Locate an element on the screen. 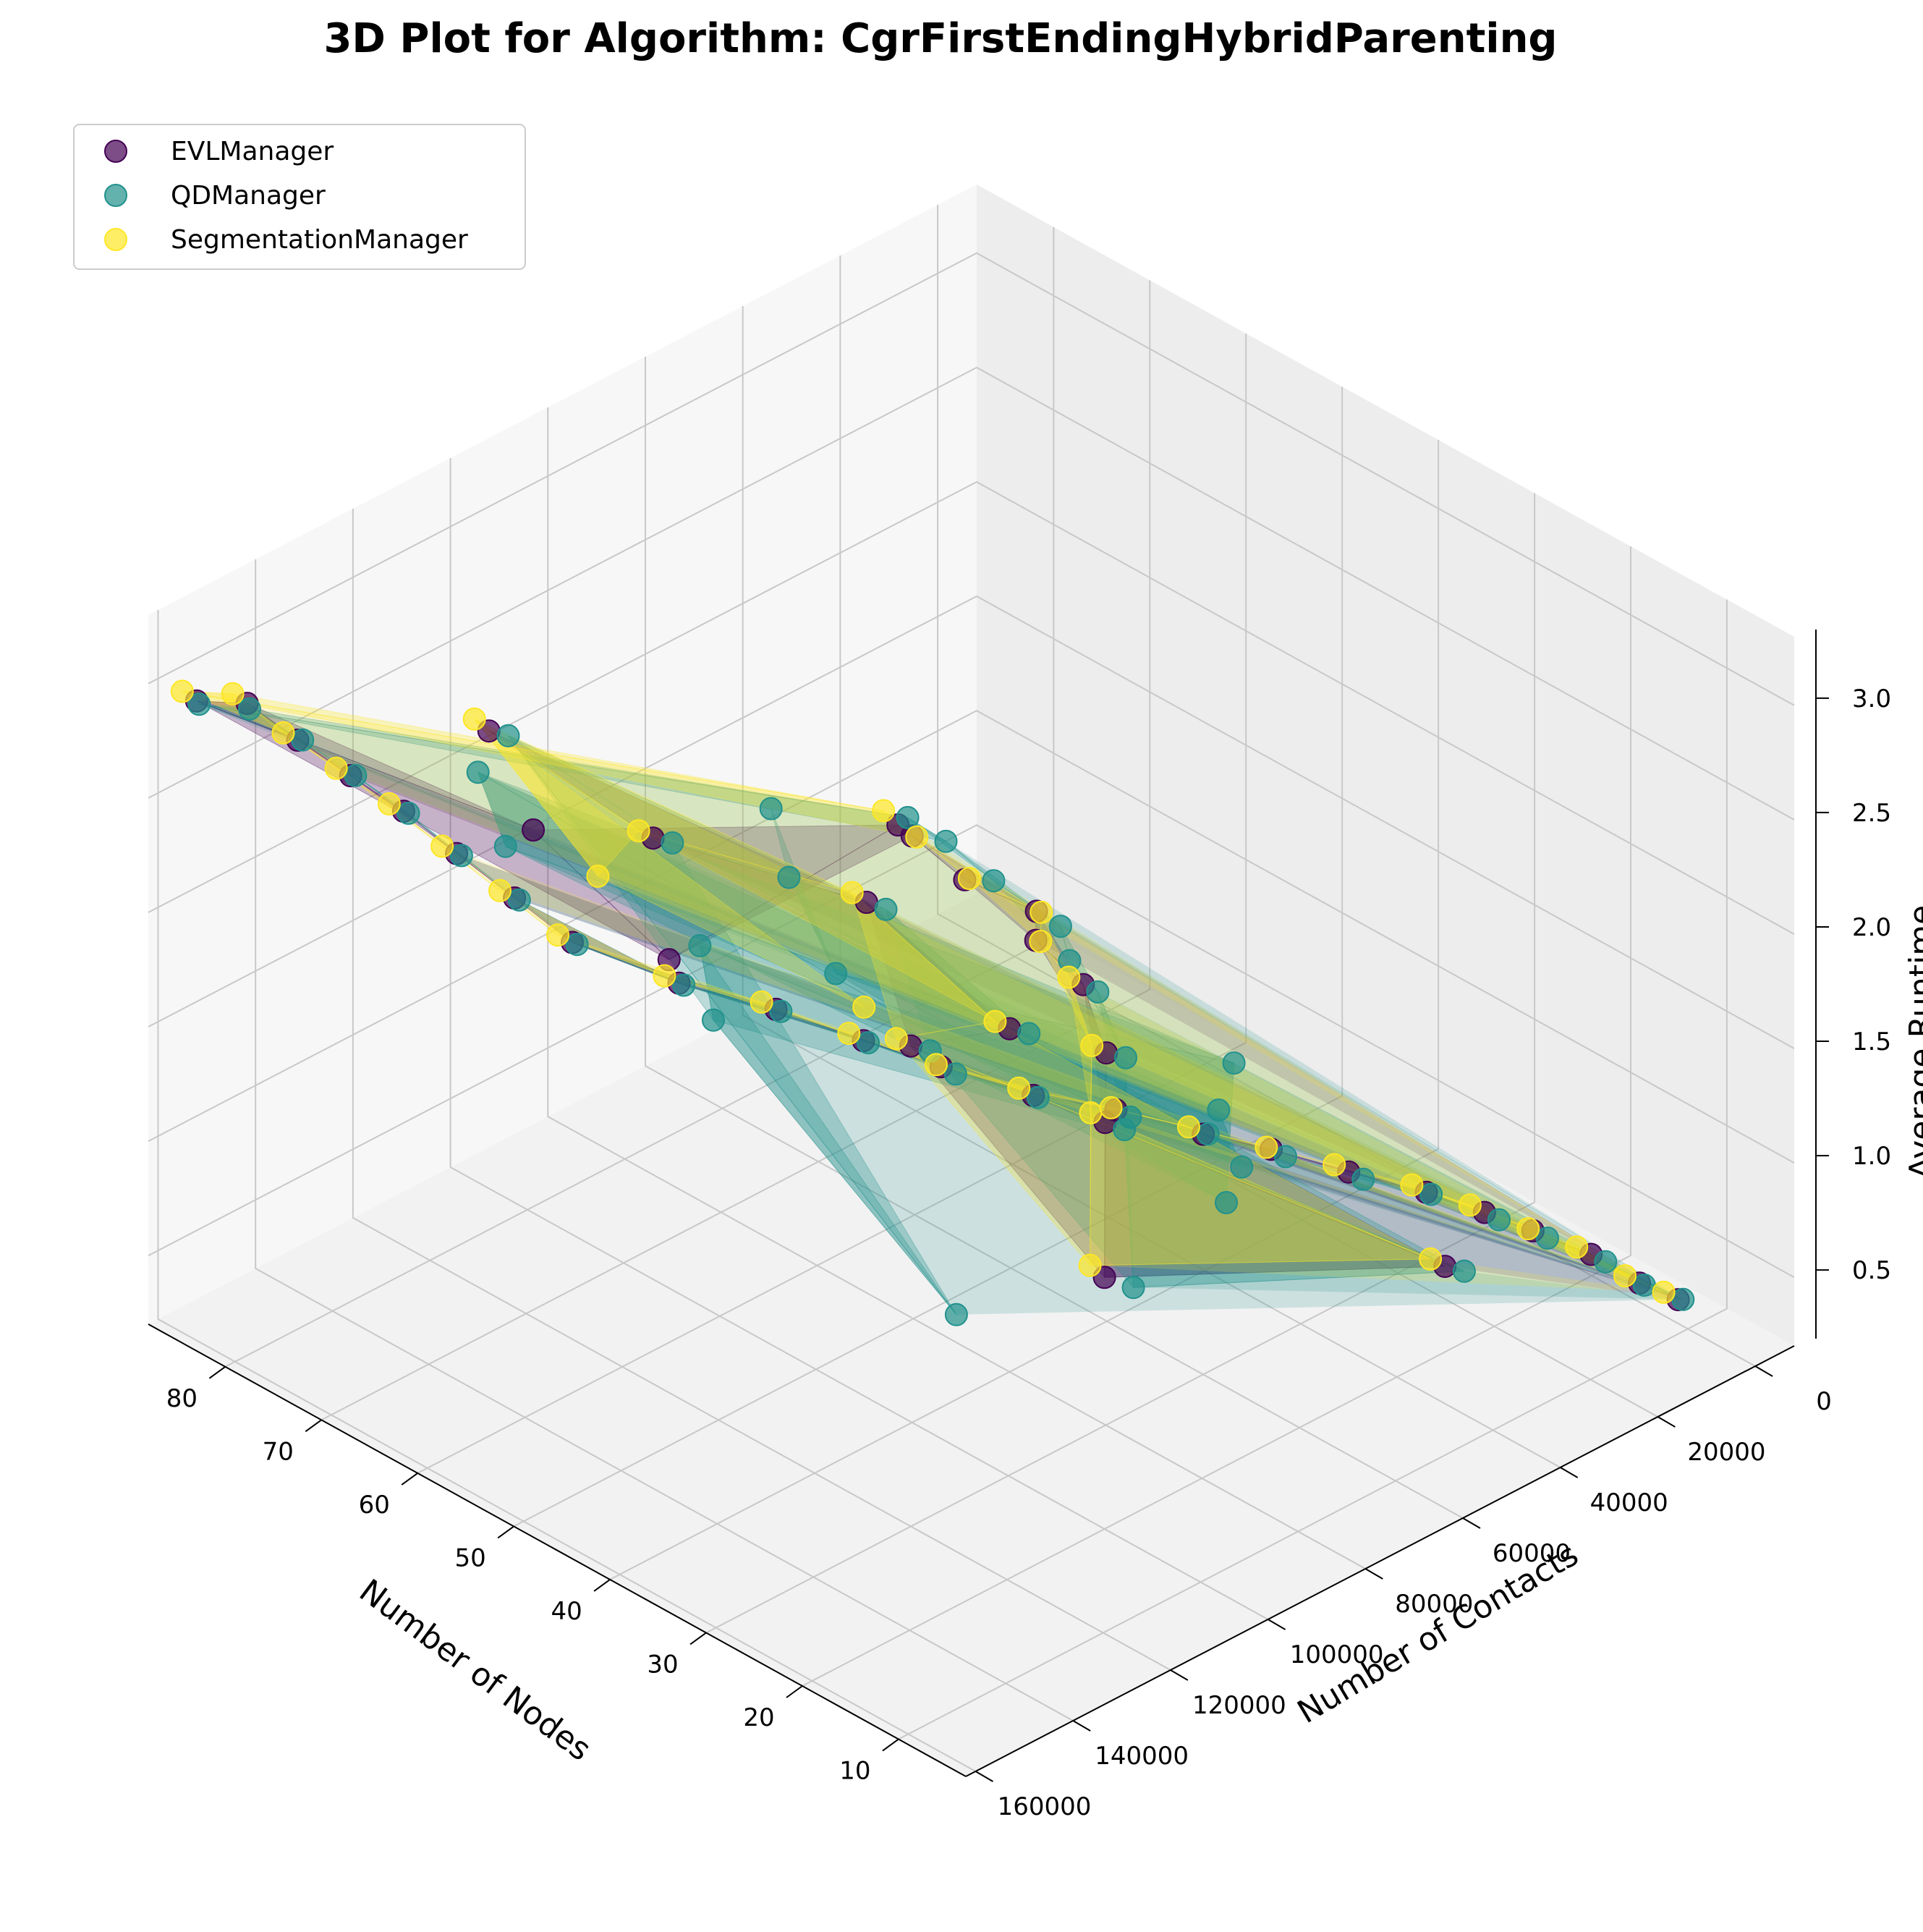 The image size is (1923, 1932). z-tick-label-4: 2.5 is located at coordinates (1871, 813).